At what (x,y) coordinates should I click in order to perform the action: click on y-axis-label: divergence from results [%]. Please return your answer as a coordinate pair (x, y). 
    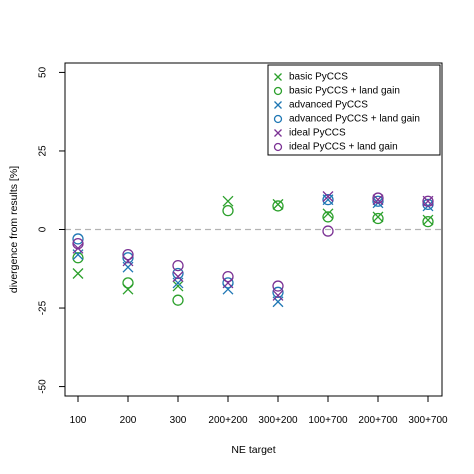
    Looking at the image, I should click on (14, 229).